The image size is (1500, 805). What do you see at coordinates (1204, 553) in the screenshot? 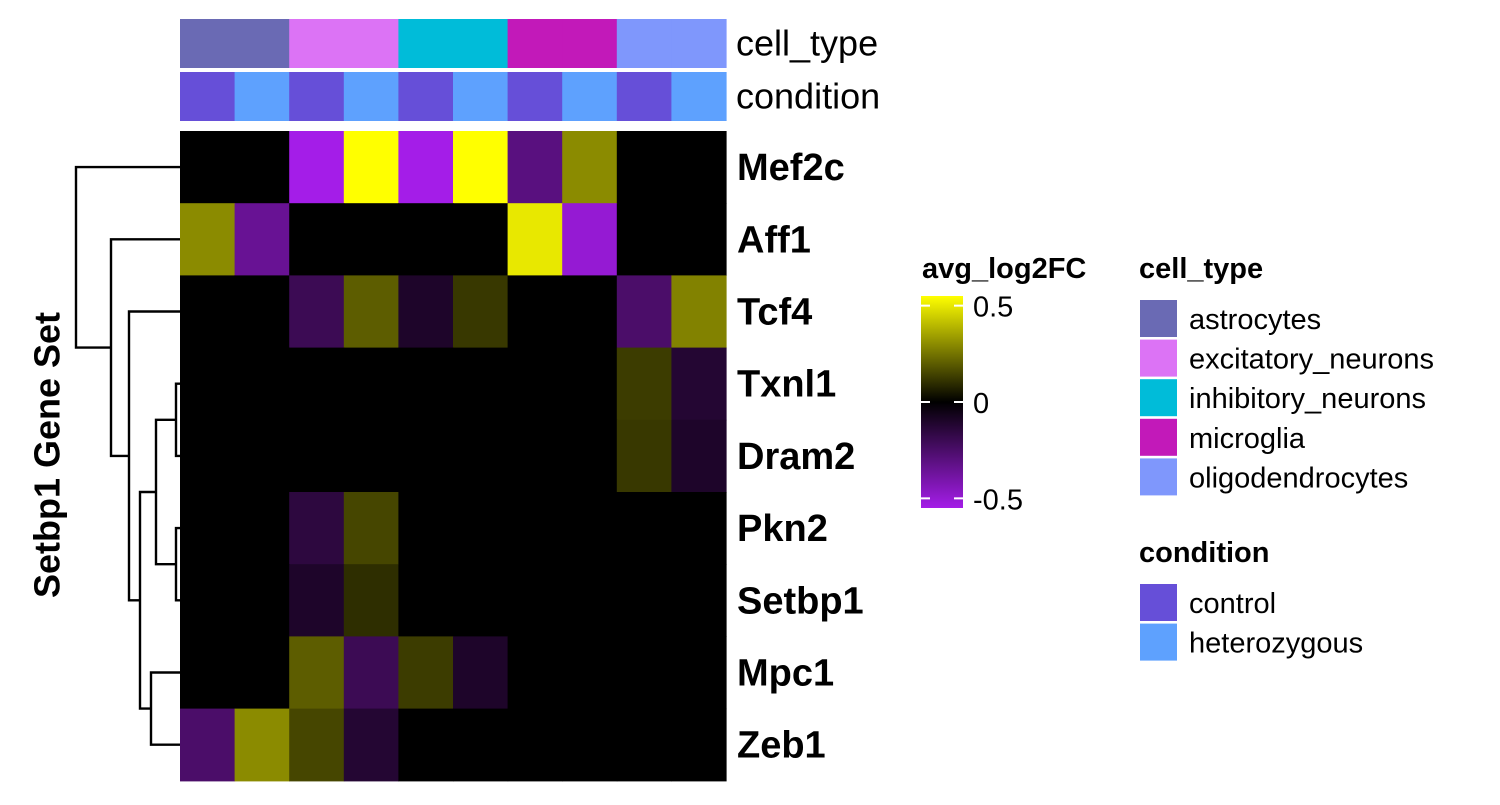
I see `legend-title-condition: condition` at bounding box center [1204, 553].